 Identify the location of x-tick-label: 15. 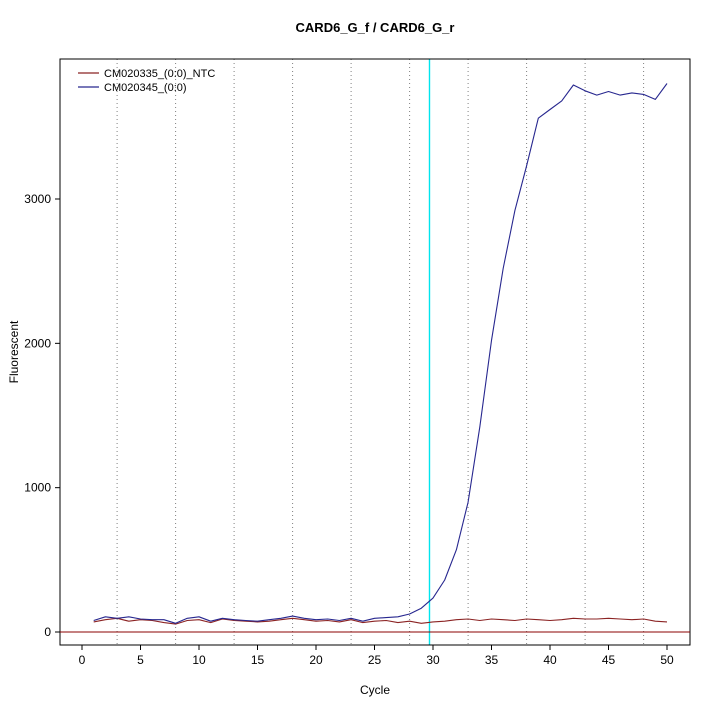
(258, 660).